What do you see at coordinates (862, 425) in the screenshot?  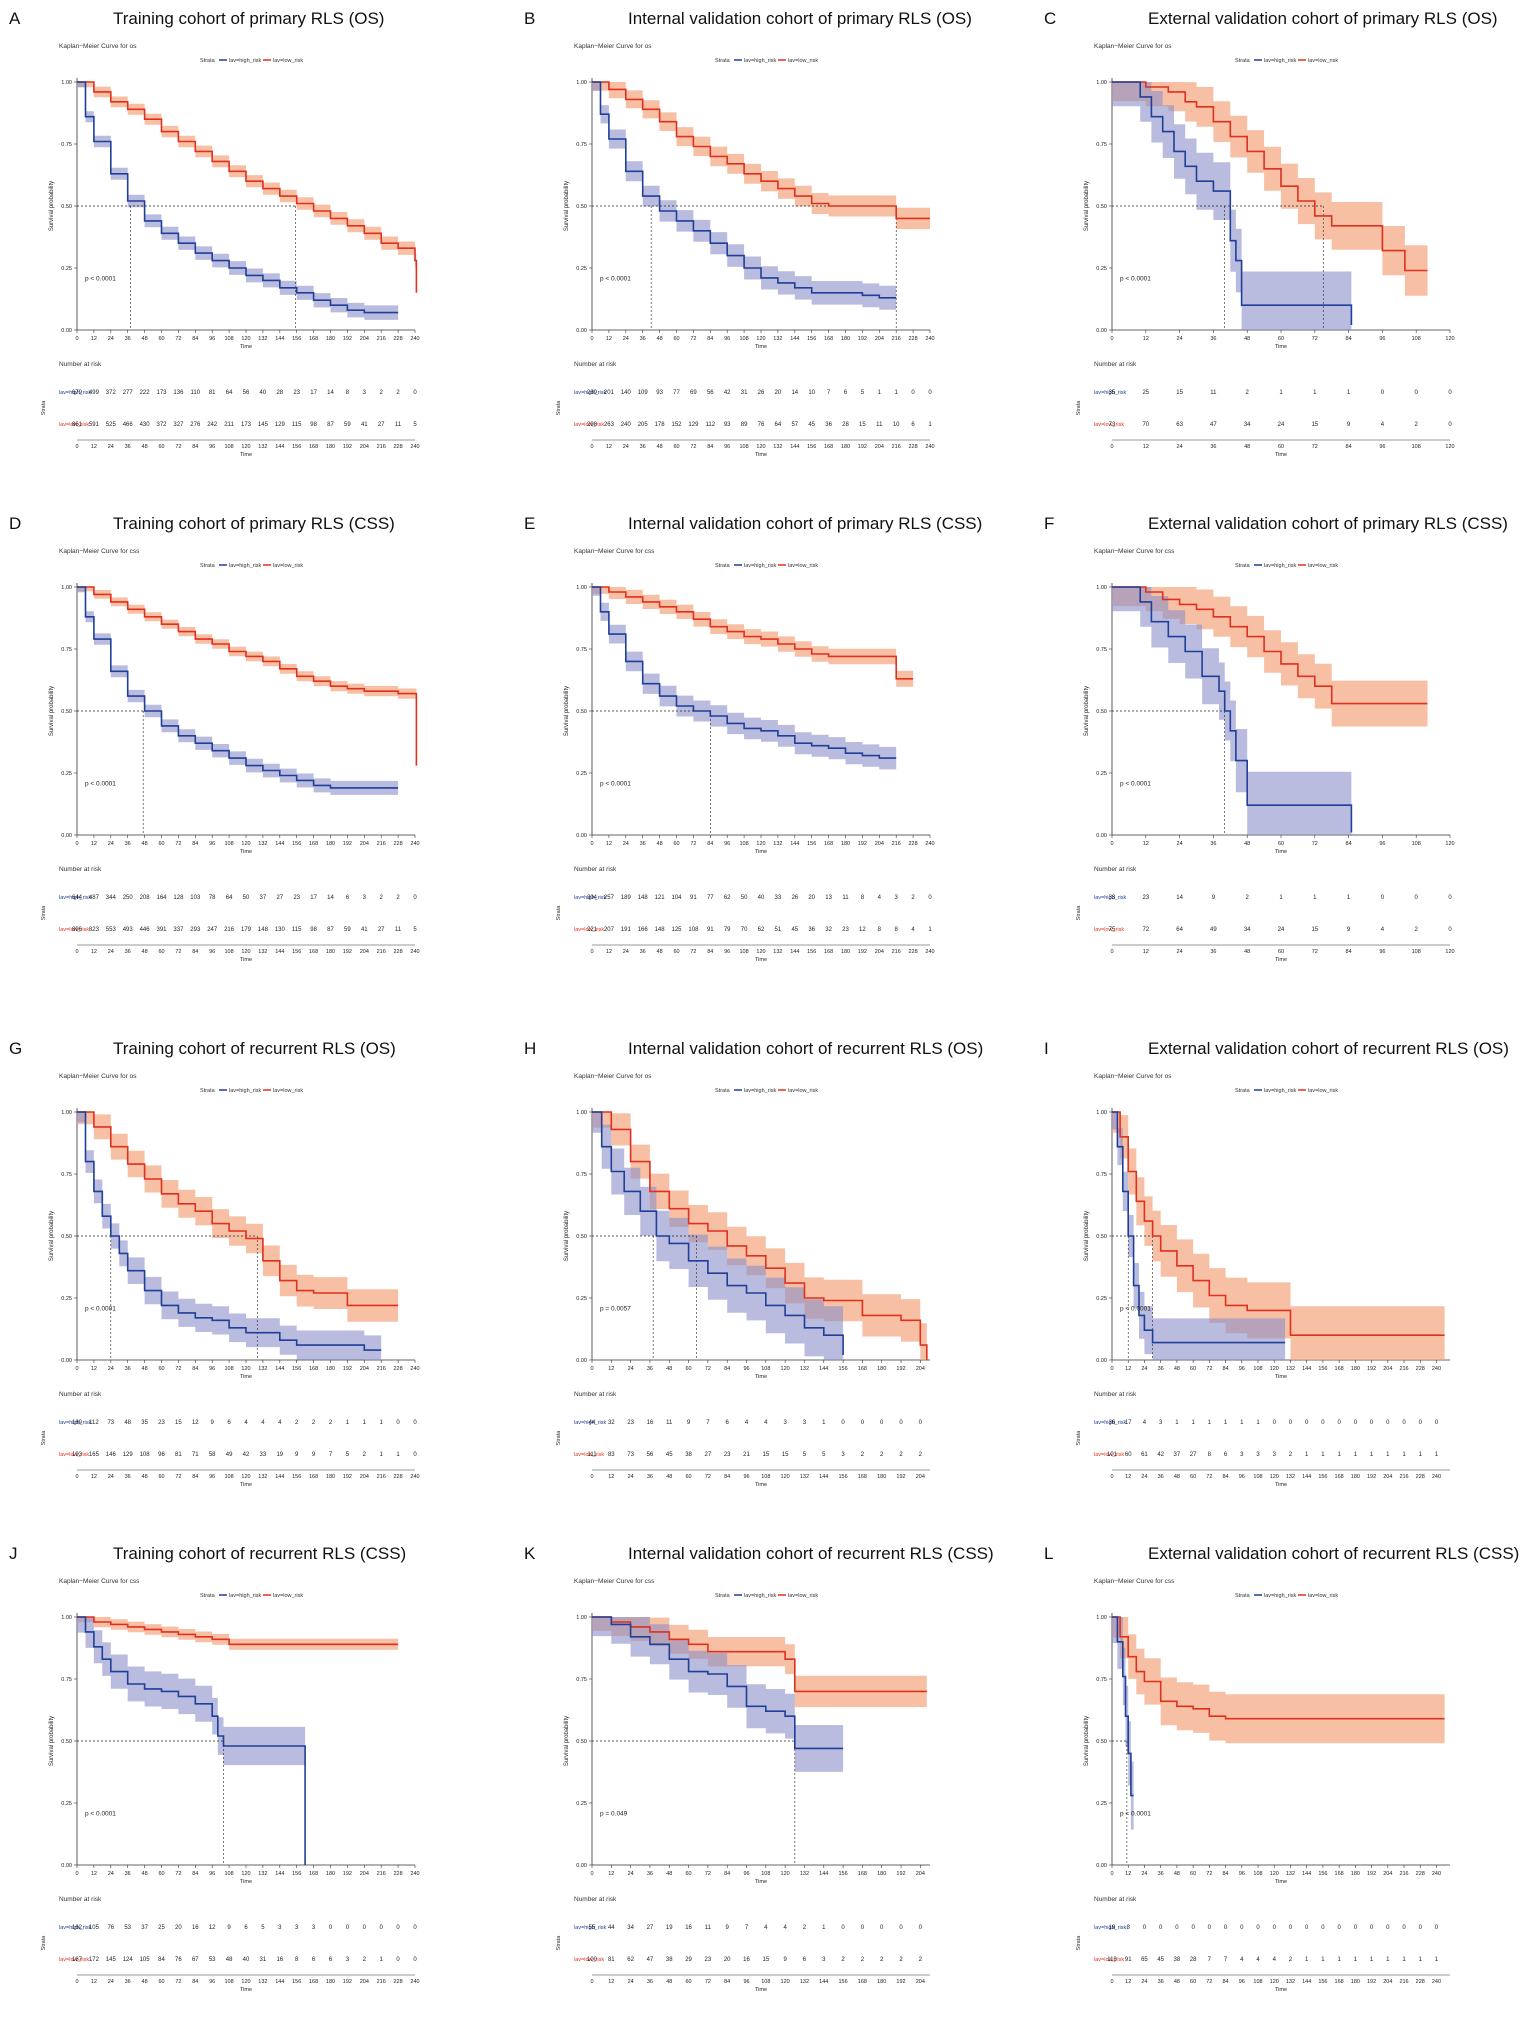 I see `risk-count-low: 15` at bounding box center [862, 425].